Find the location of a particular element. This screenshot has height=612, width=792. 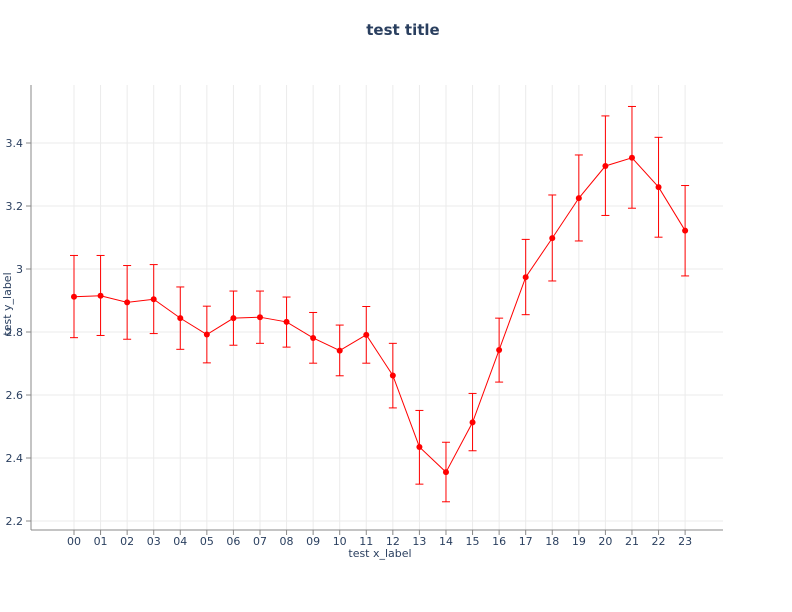

x-tick-label: 09 is located at coordinates (313, 541).